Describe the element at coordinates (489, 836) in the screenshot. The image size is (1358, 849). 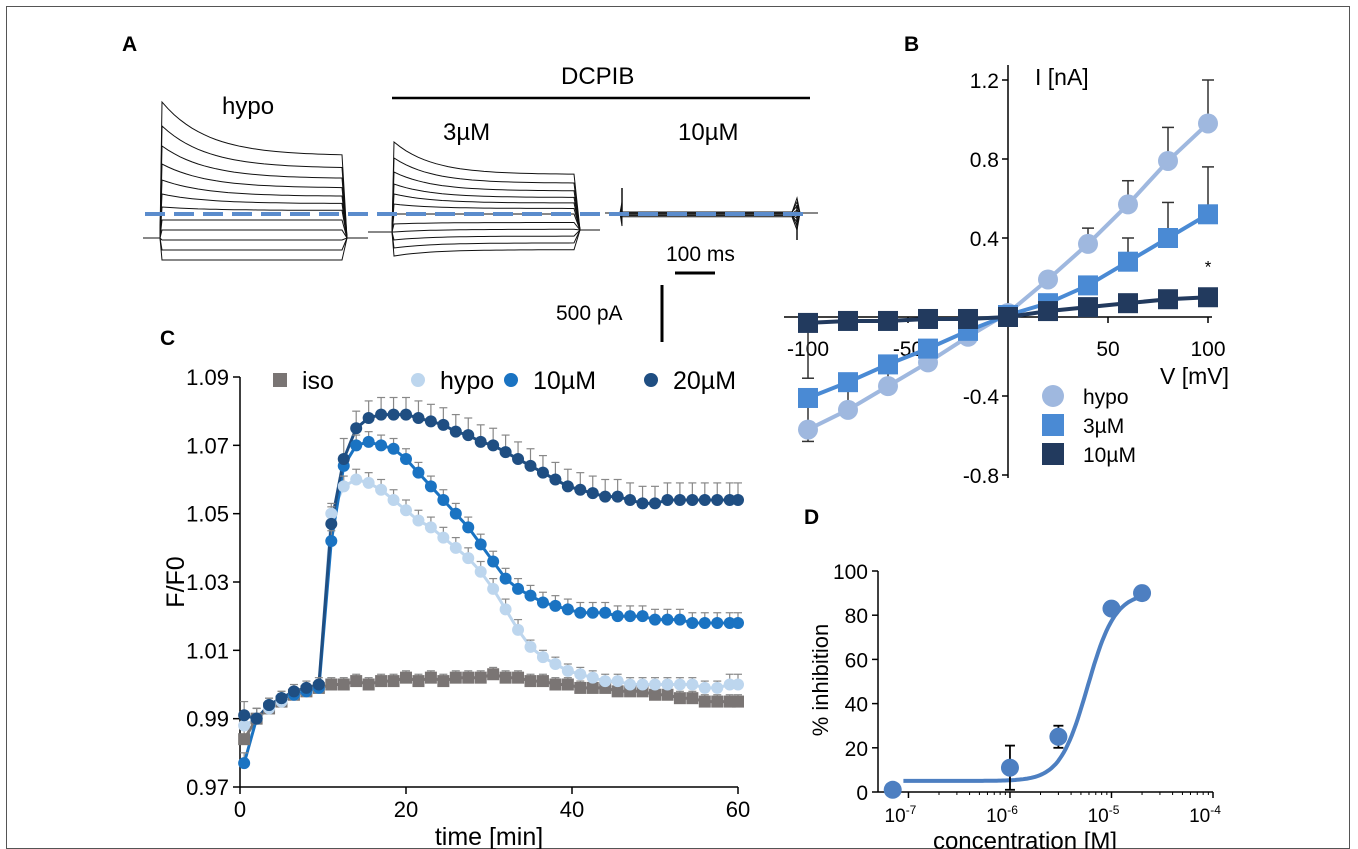
I see `c-x-axis-label: time [min]` at that location.